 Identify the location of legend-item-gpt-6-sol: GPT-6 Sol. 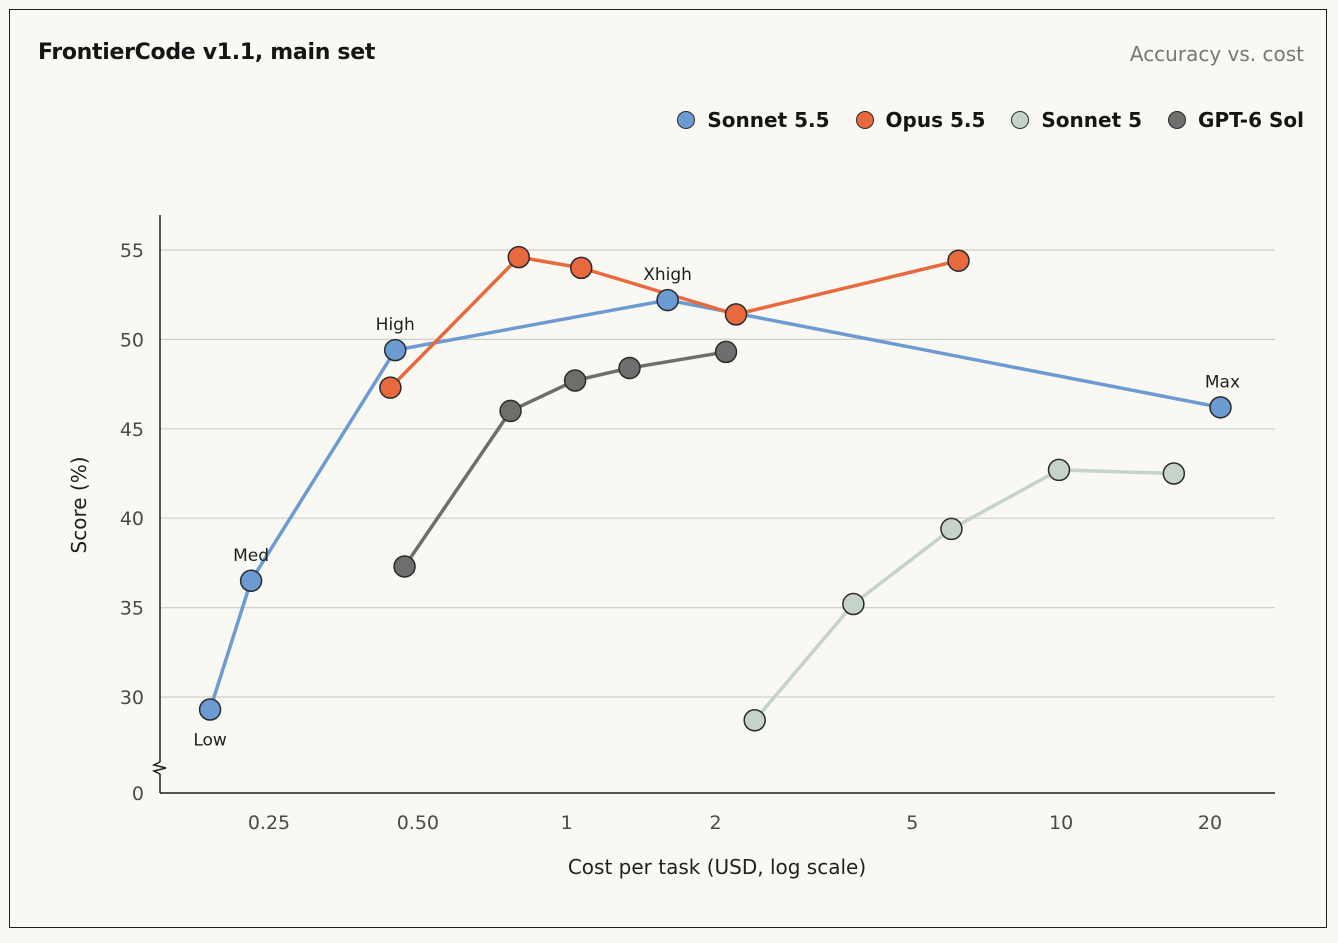
(1236, 120).